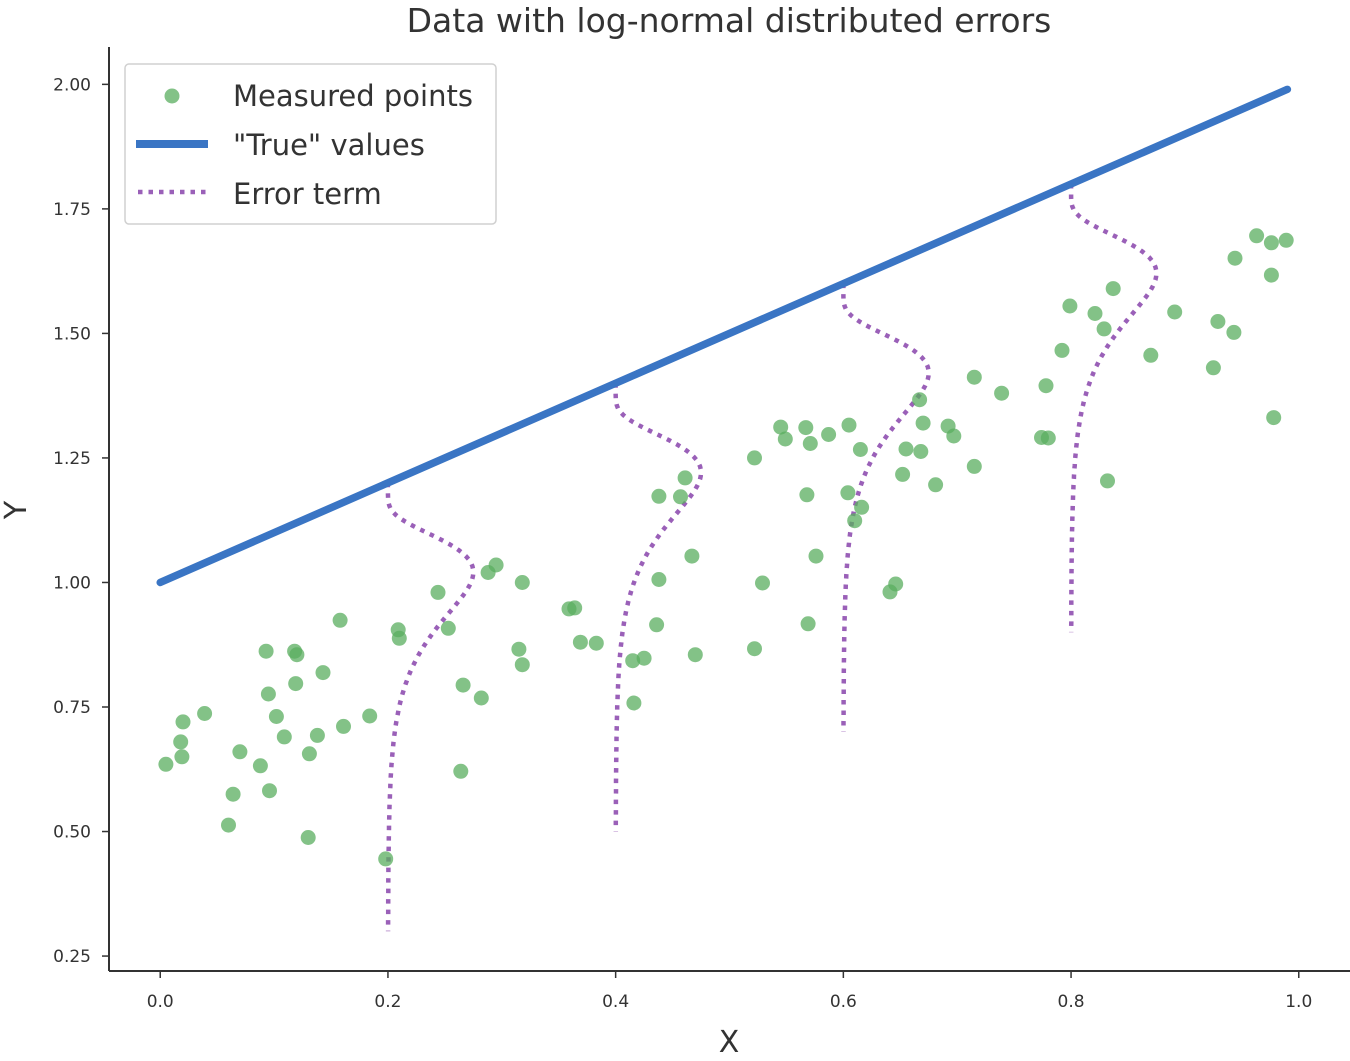  Describe the element at coordinates (729, 20) in the screenshot. I see `chart-title: Data with log-normal distributed errors` at that location.